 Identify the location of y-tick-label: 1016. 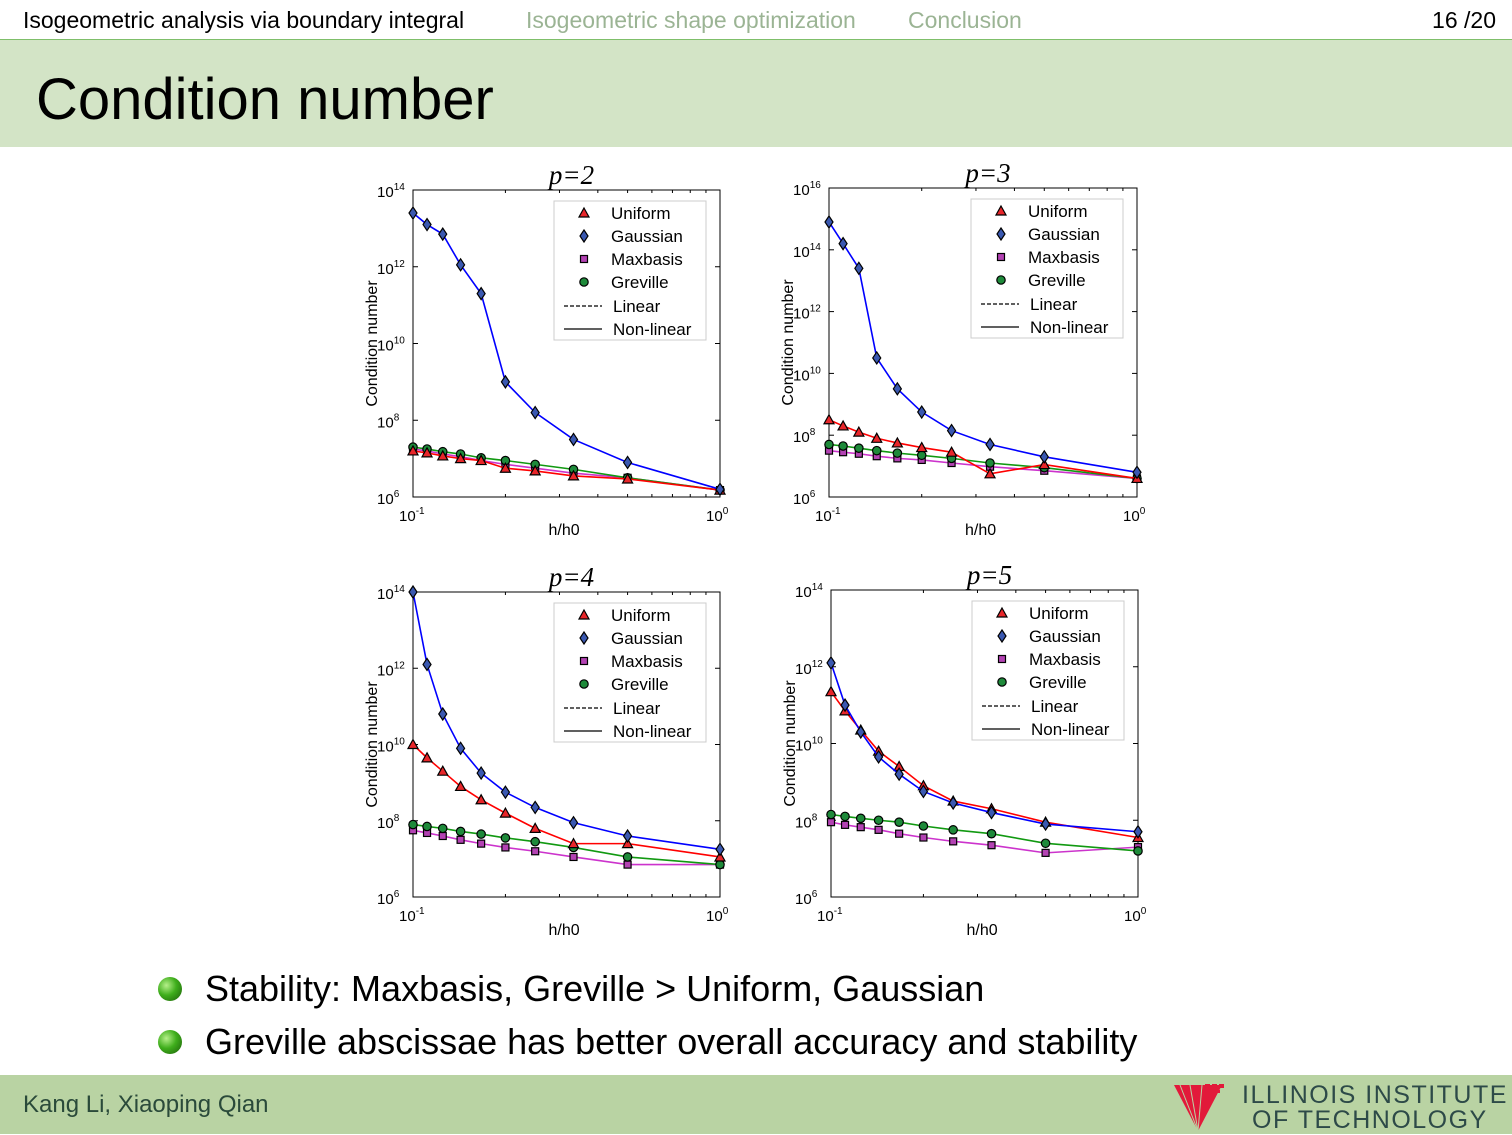
(807, 189).